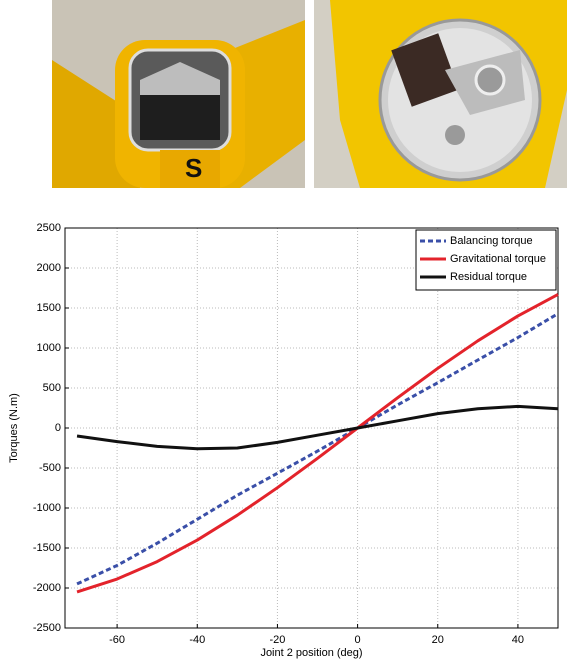 The image size is (574, 666). I want to click on x-tick-label: 0, so click(358, 640).